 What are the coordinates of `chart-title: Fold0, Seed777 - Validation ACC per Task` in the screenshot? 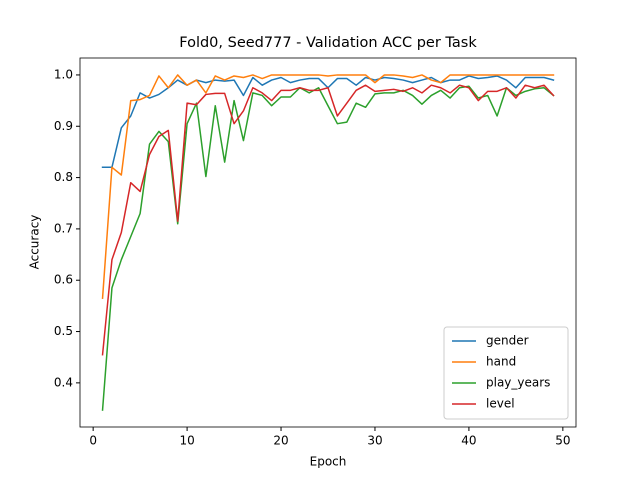 It's located at (328, 43).